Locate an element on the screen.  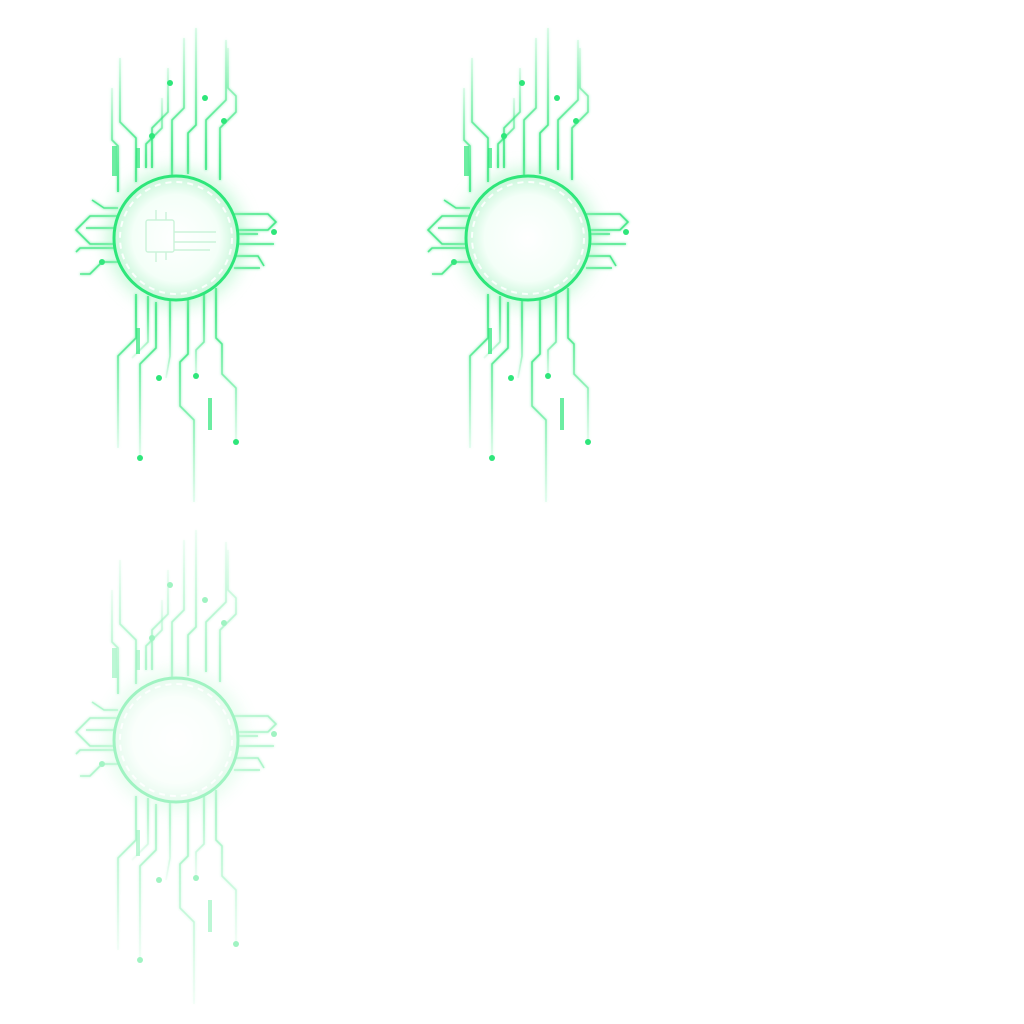
circuit-chip-icon is located at coordinates (180, 236).